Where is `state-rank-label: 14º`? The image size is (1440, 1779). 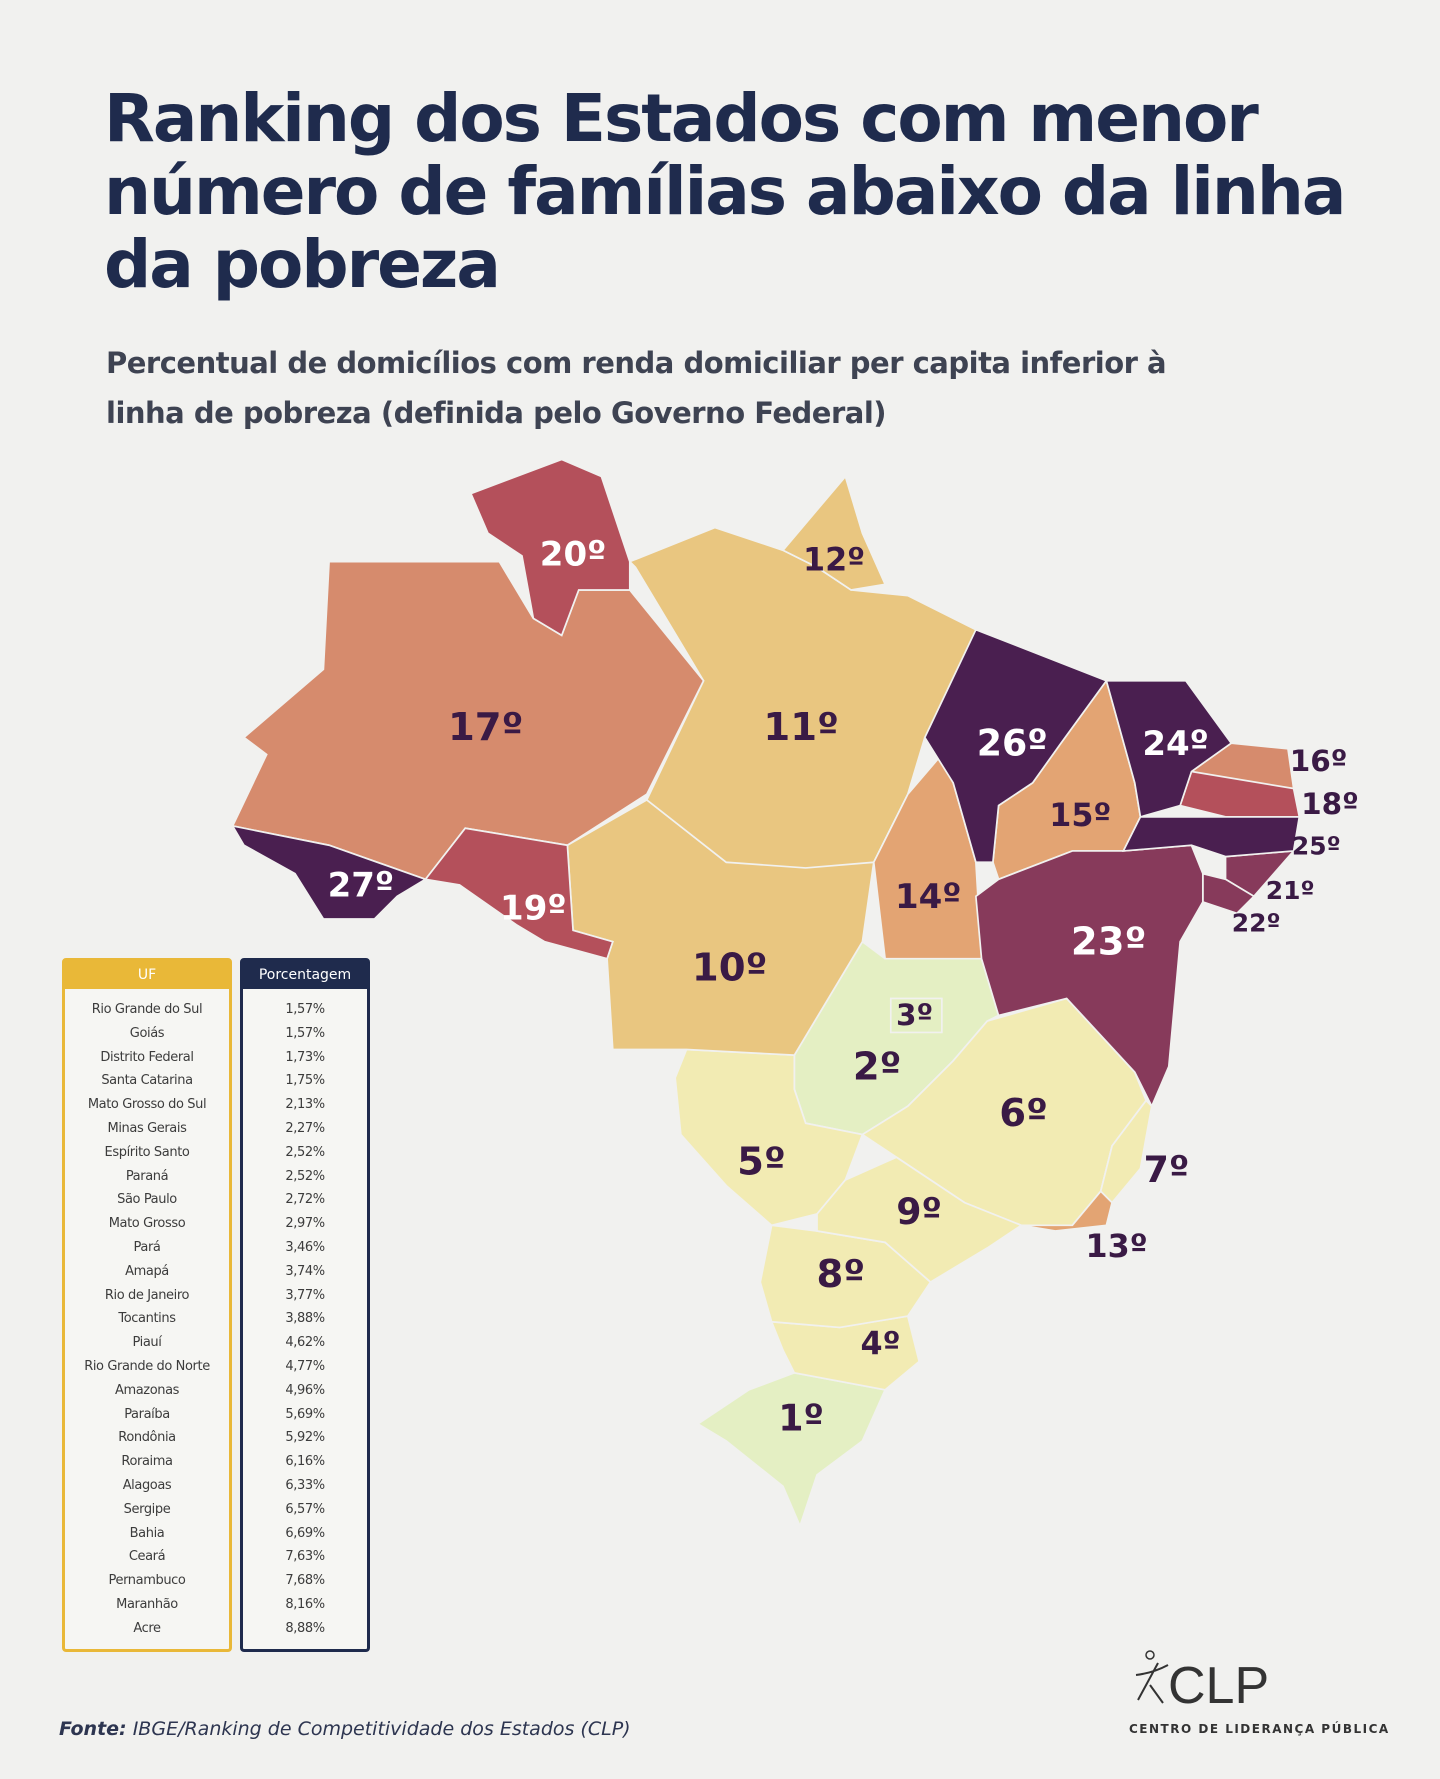
state-rank-label: 14º is located at coordinates (928, 897).